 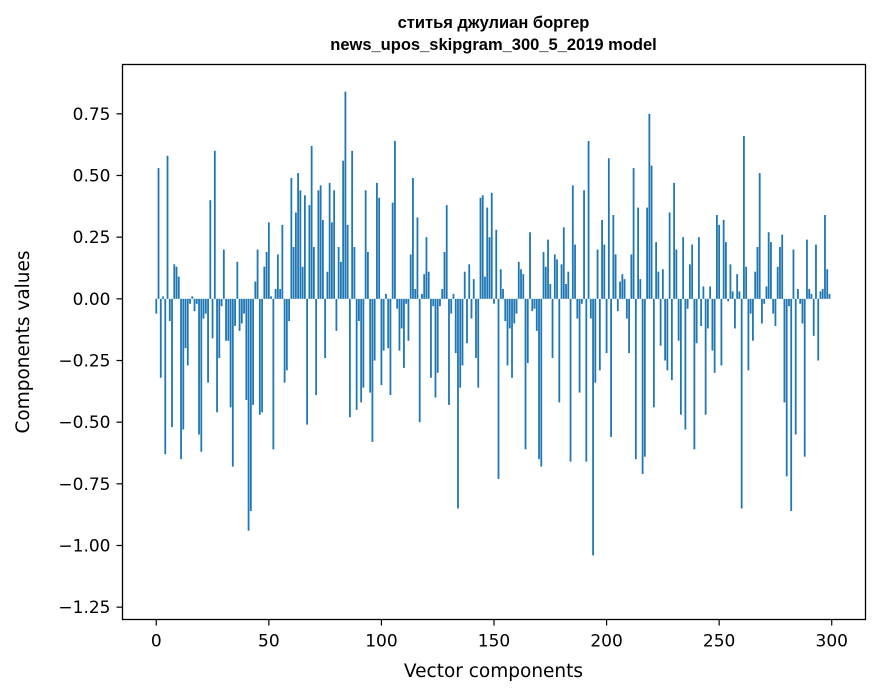 What do you see at coordinates (92, 177) in the screenshot?
I see `y-tick-label: 0.50` at bounding box center [92, 177].